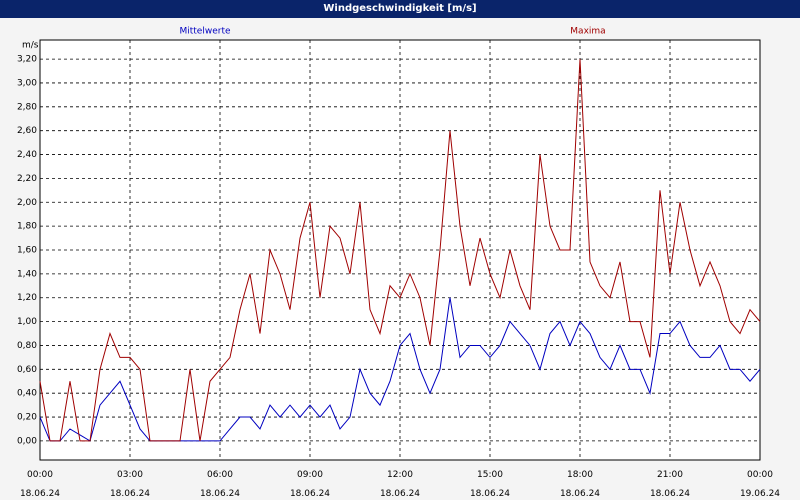 This screenshot has width=800, height=500. What do you see at coordinates (400, 484) in the screenshot?
I see `x-tick-label: 12:00 18.06.24` at bounding box center [400, 484].